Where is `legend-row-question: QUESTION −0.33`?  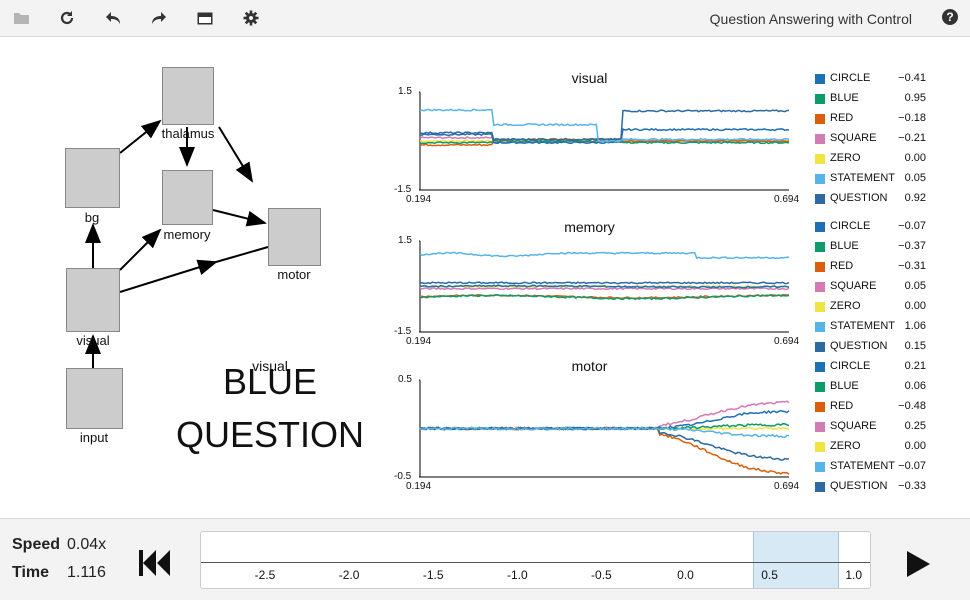 legend-row-question: QUESTION −0.33 is located at coordinates (890, 487).